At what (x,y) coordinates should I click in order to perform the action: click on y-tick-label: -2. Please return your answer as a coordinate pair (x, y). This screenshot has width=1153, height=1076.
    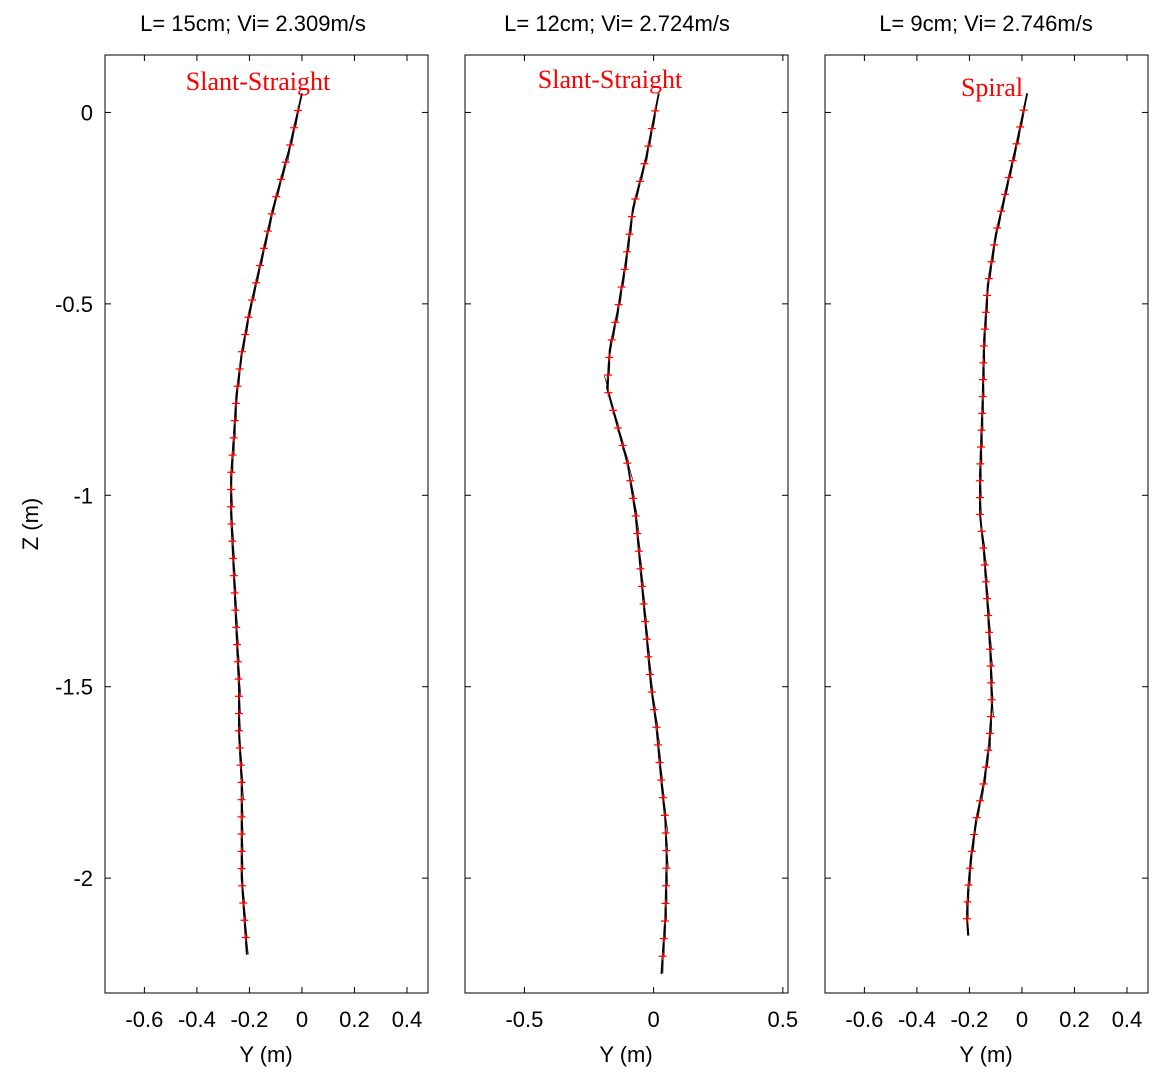
    Looking at the image, I should click on (83, 878).